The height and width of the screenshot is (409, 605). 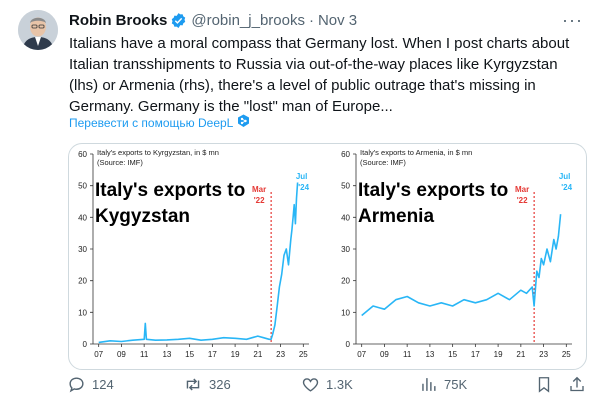 I want to click on reply-count: 124, so click(x=103, y=384).